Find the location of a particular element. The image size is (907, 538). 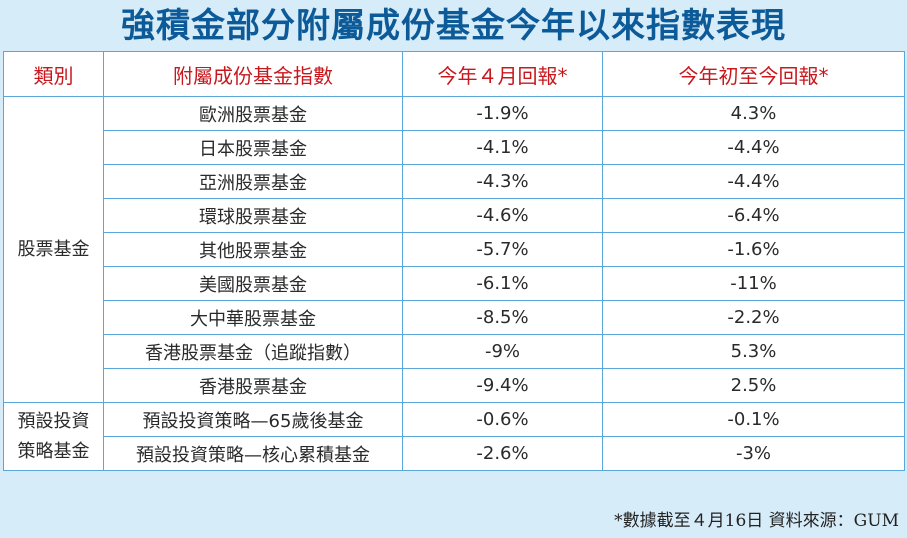

april-return: -4.3% is located at coordinates (502, 181).